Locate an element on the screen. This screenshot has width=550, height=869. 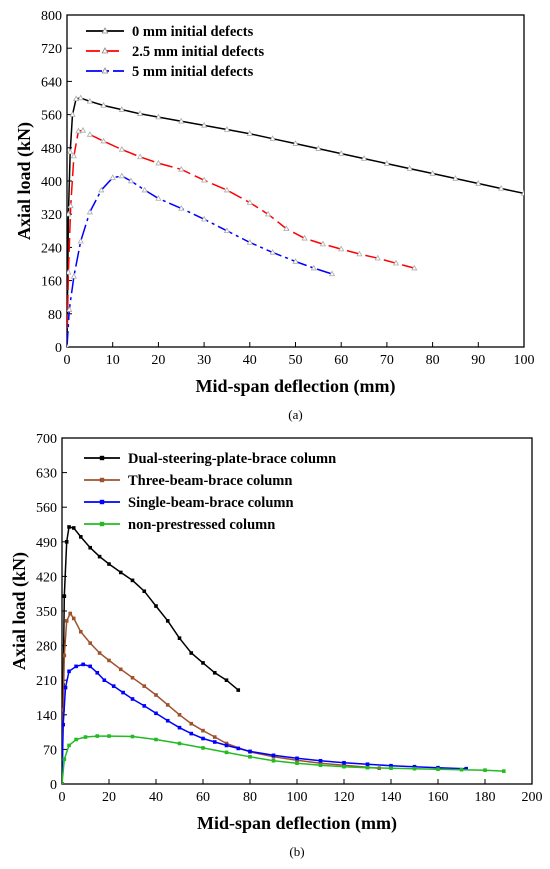
figure-caption: (b) is located at coordinates (296, 851).